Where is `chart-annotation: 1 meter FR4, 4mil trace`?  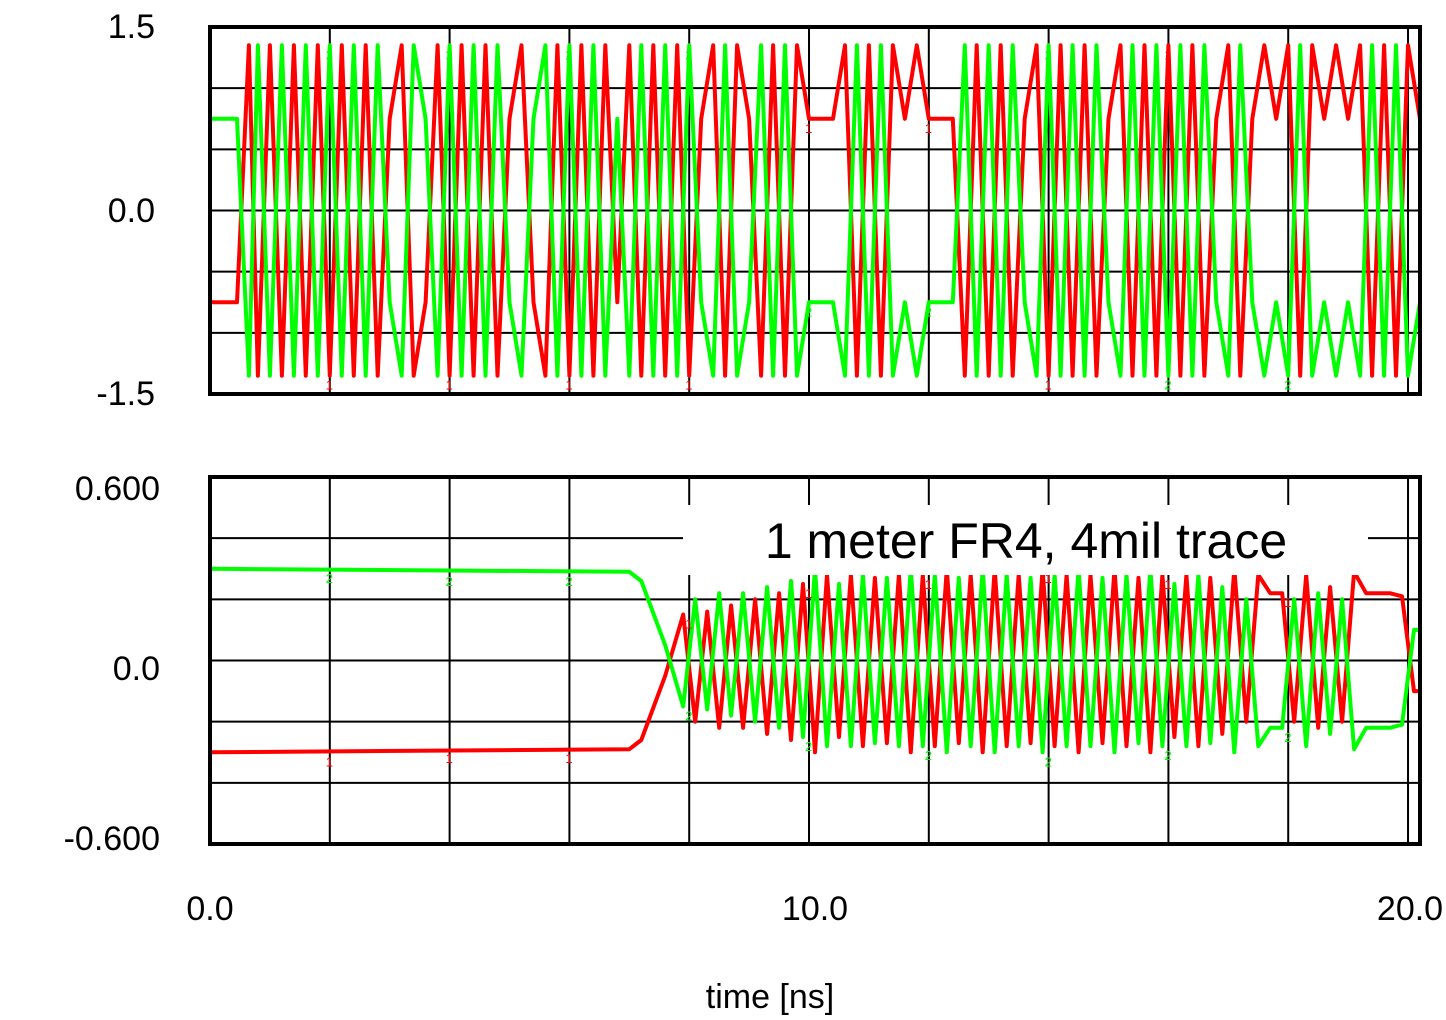 chart-annotation: 1 meter FR4, 4mil trace is located at coordinates (1026, 541).